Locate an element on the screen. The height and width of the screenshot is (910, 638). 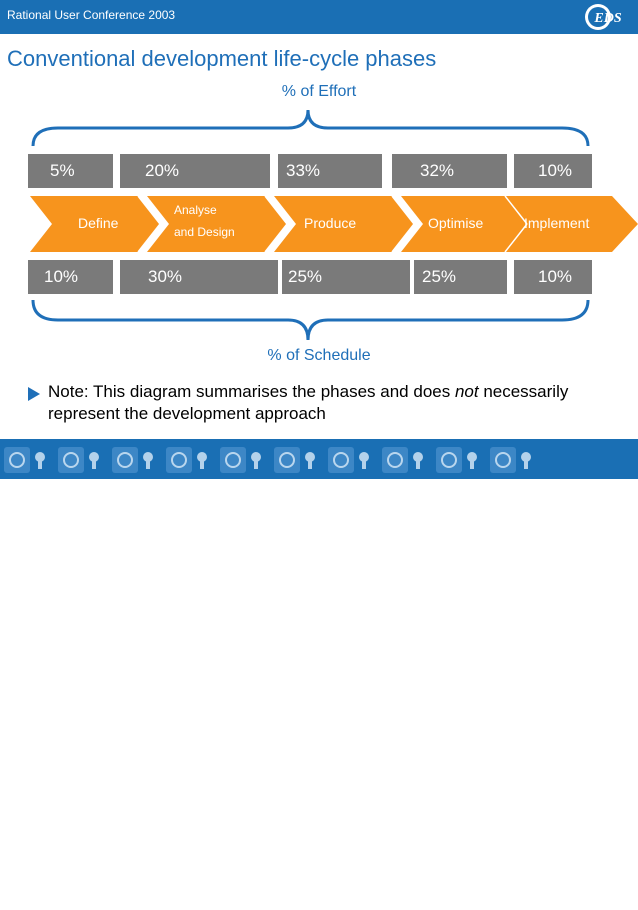
logo-text: EDS is located at coordinates (607, 18).